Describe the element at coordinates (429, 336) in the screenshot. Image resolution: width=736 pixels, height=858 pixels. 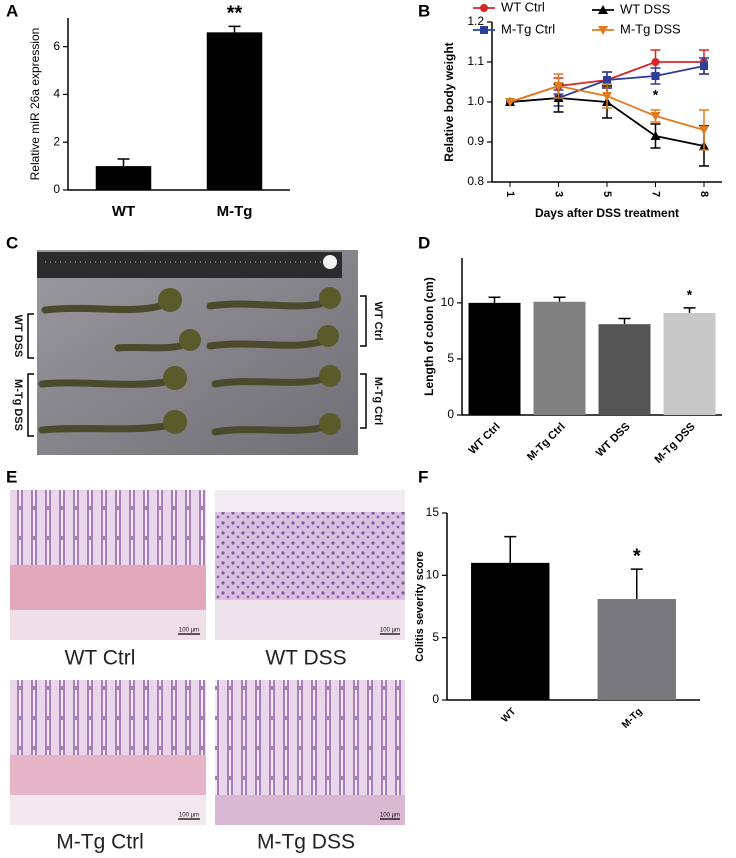
I see `y-axis-label: Length of colon (cm)` at that location.